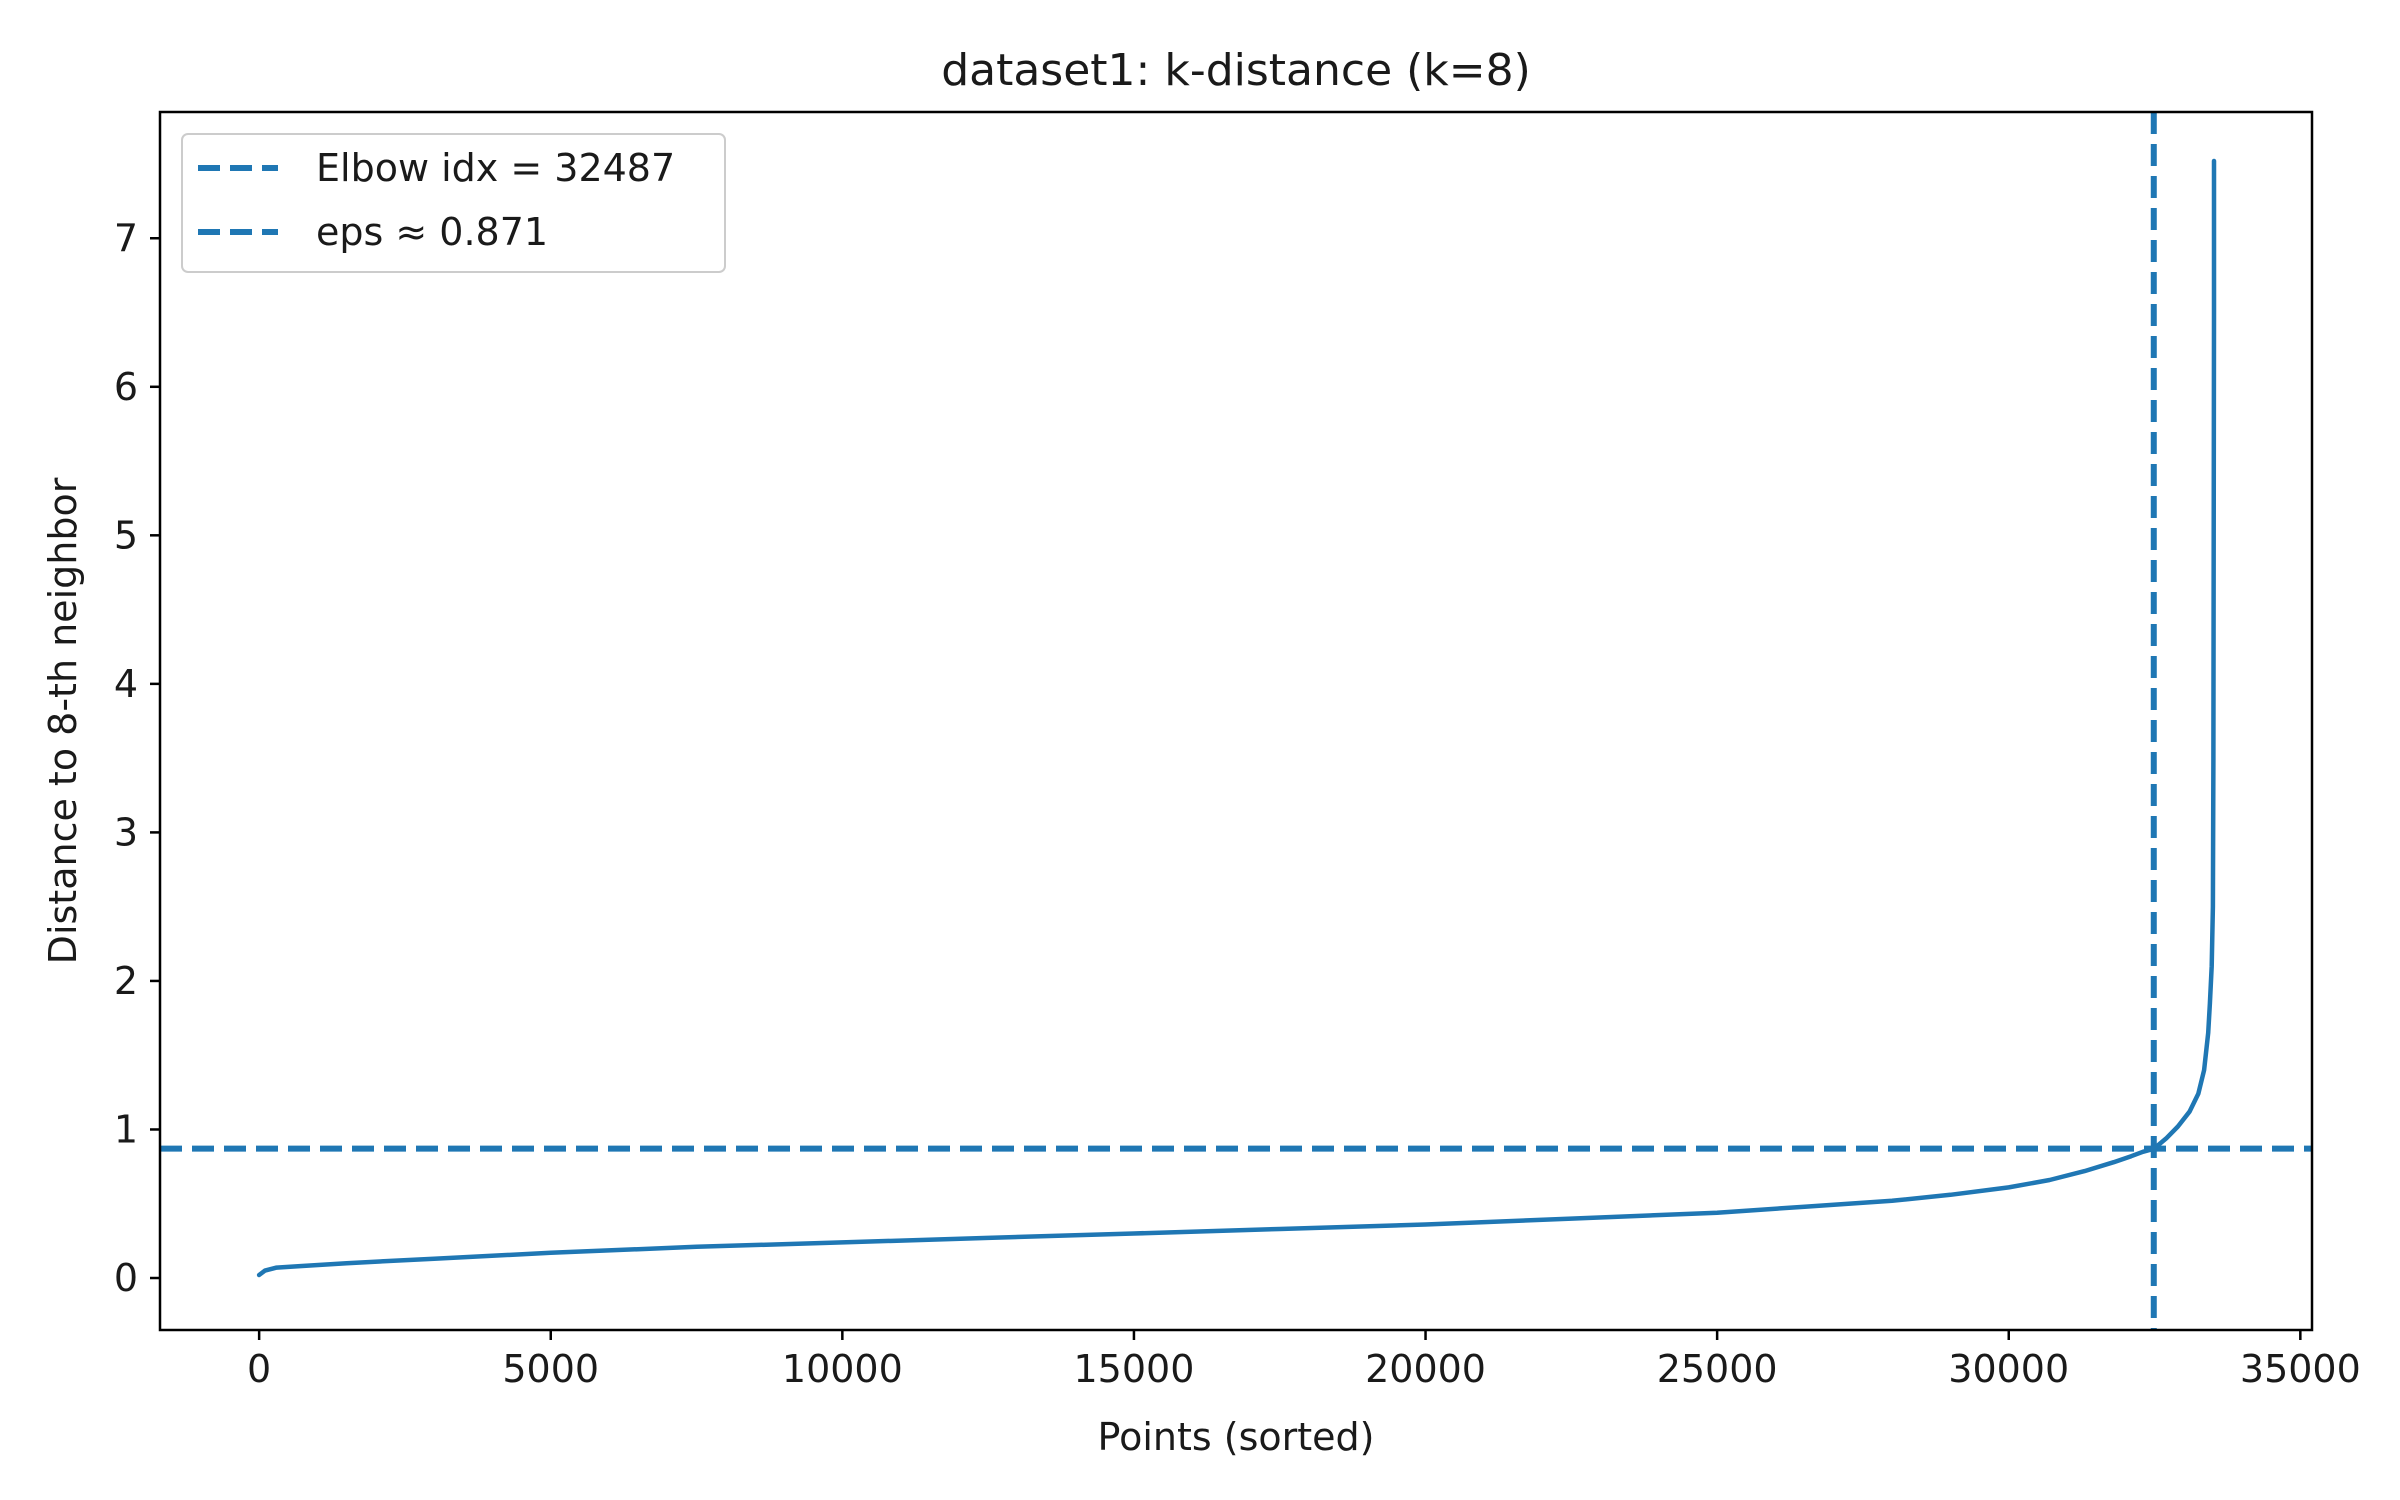 The image size is (2400, 1500). I want to click on chart-title: dataset1: k-distance (k=8), so click(1236, 70).